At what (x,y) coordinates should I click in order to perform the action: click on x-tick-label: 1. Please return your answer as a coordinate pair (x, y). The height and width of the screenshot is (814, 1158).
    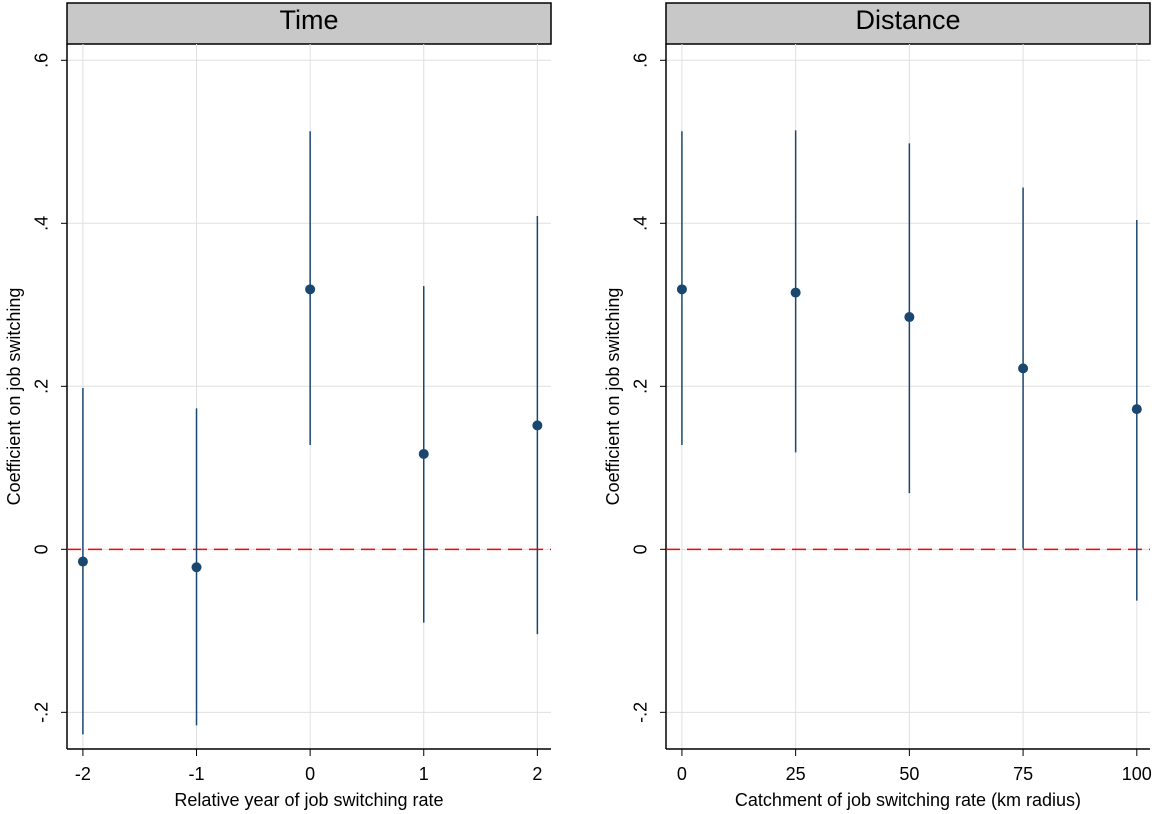
    Looking at the image, I should click on (424, 774).